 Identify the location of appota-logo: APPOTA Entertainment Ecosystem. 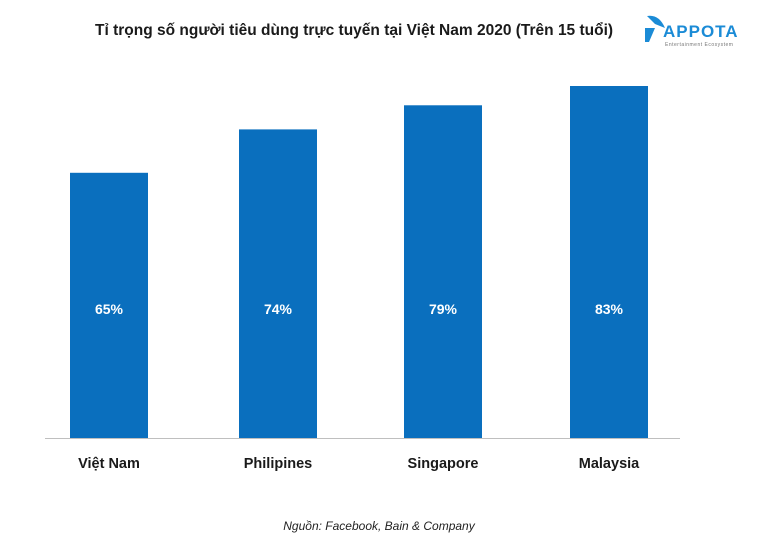
(698, 32).